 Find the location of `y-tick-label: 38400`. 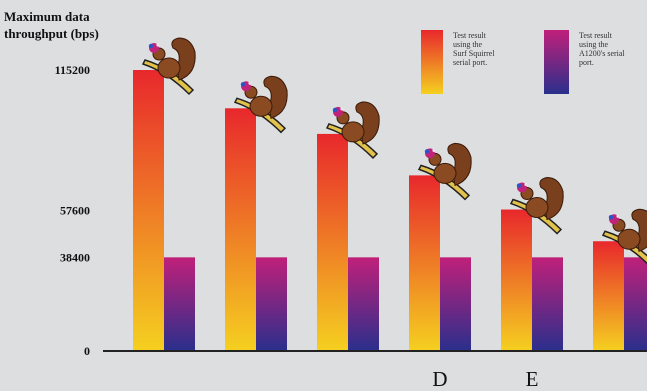

y-tick-label: 38400 is located at coordinates (75, 257).